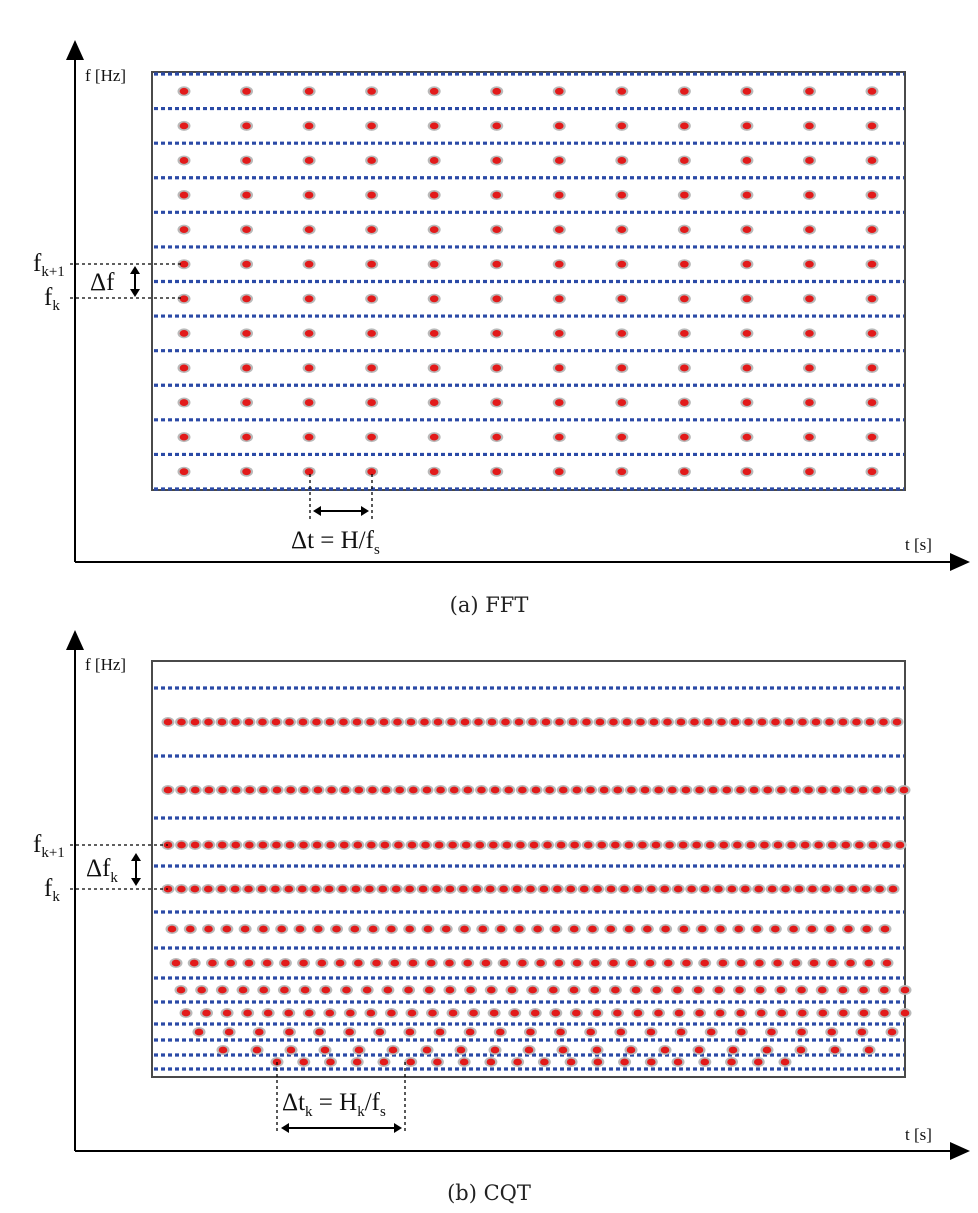 The height and width of the screenshot is (1213, 978). I want to click on cqt-time-step-label: Δtk = Hk/fs, so click(334, 1104).